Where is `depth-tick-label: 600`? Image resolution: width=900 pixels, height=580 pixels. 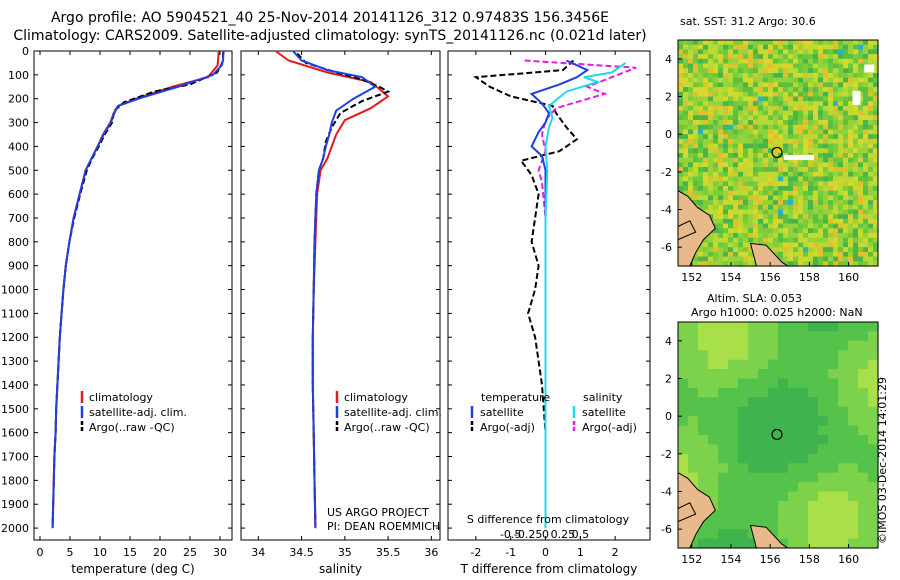
depth-tick-label: 600 is located at coordinates (18, 194).